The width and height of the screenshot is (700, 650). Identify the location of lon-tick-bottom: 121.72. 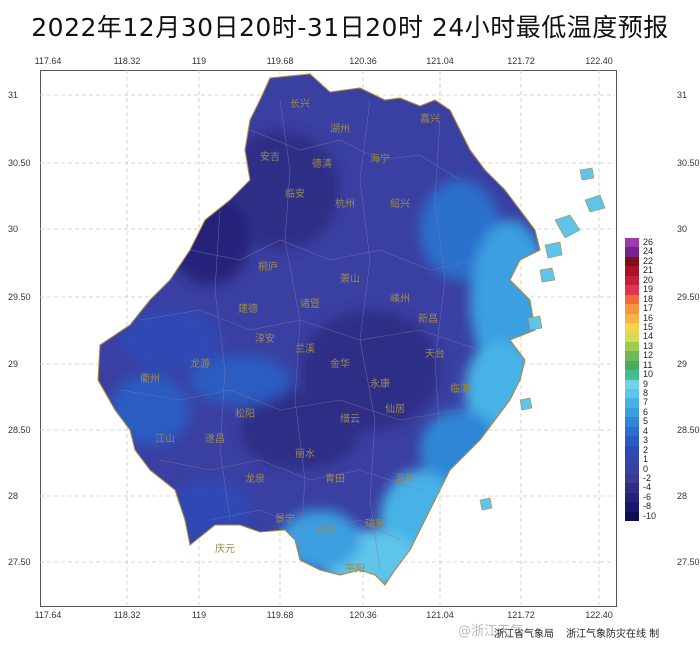
(521, 615).